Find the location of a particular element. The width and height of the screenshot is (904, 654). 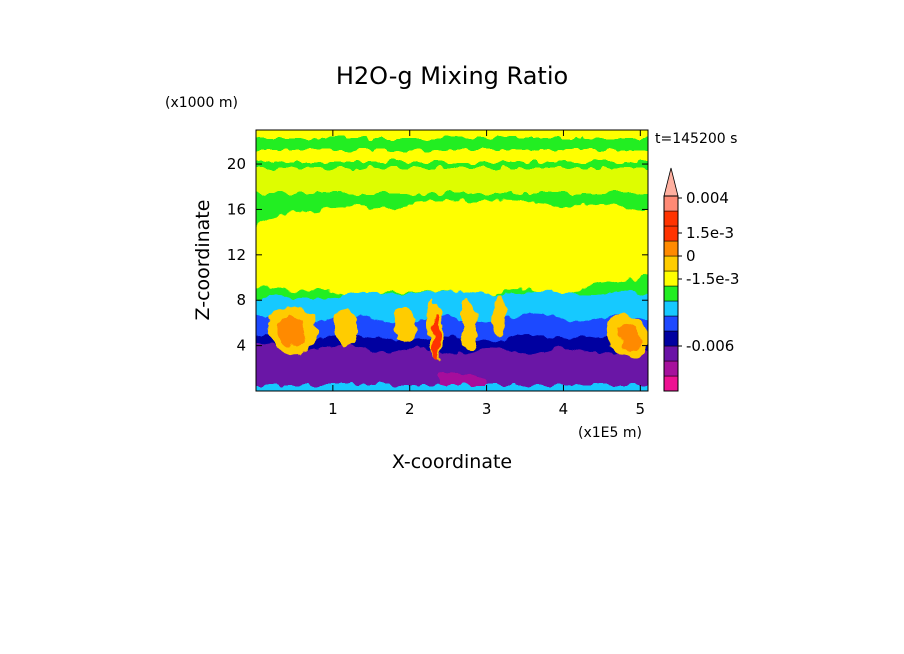

purple-dry-layer is located at coordinates (452, 367).